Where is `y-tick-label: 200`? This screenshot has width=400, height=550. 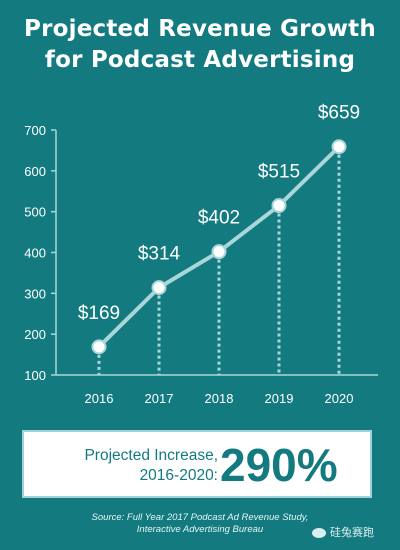
y-tick-label: 200 is located at coordinates (35, 334).